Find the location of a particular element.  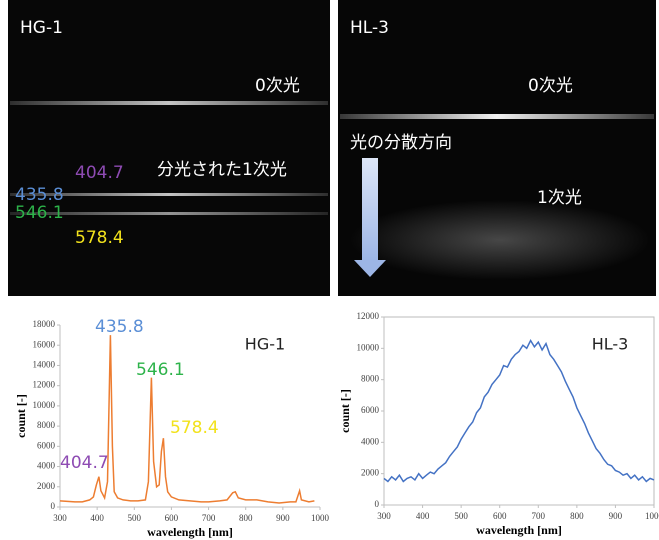

image-title: HG-1 is located at coordinates (41, 28).